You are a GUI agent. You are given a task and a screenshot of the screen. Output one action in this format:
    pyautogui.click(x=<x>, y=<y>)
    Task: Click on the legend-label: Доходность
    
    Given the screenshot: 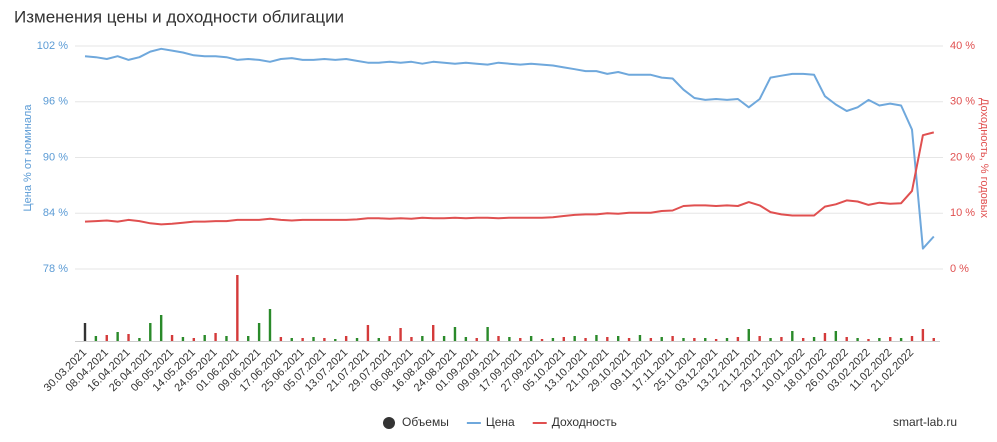 What is the action you would take?
    pyautogui.click(x=584, y=422)
    